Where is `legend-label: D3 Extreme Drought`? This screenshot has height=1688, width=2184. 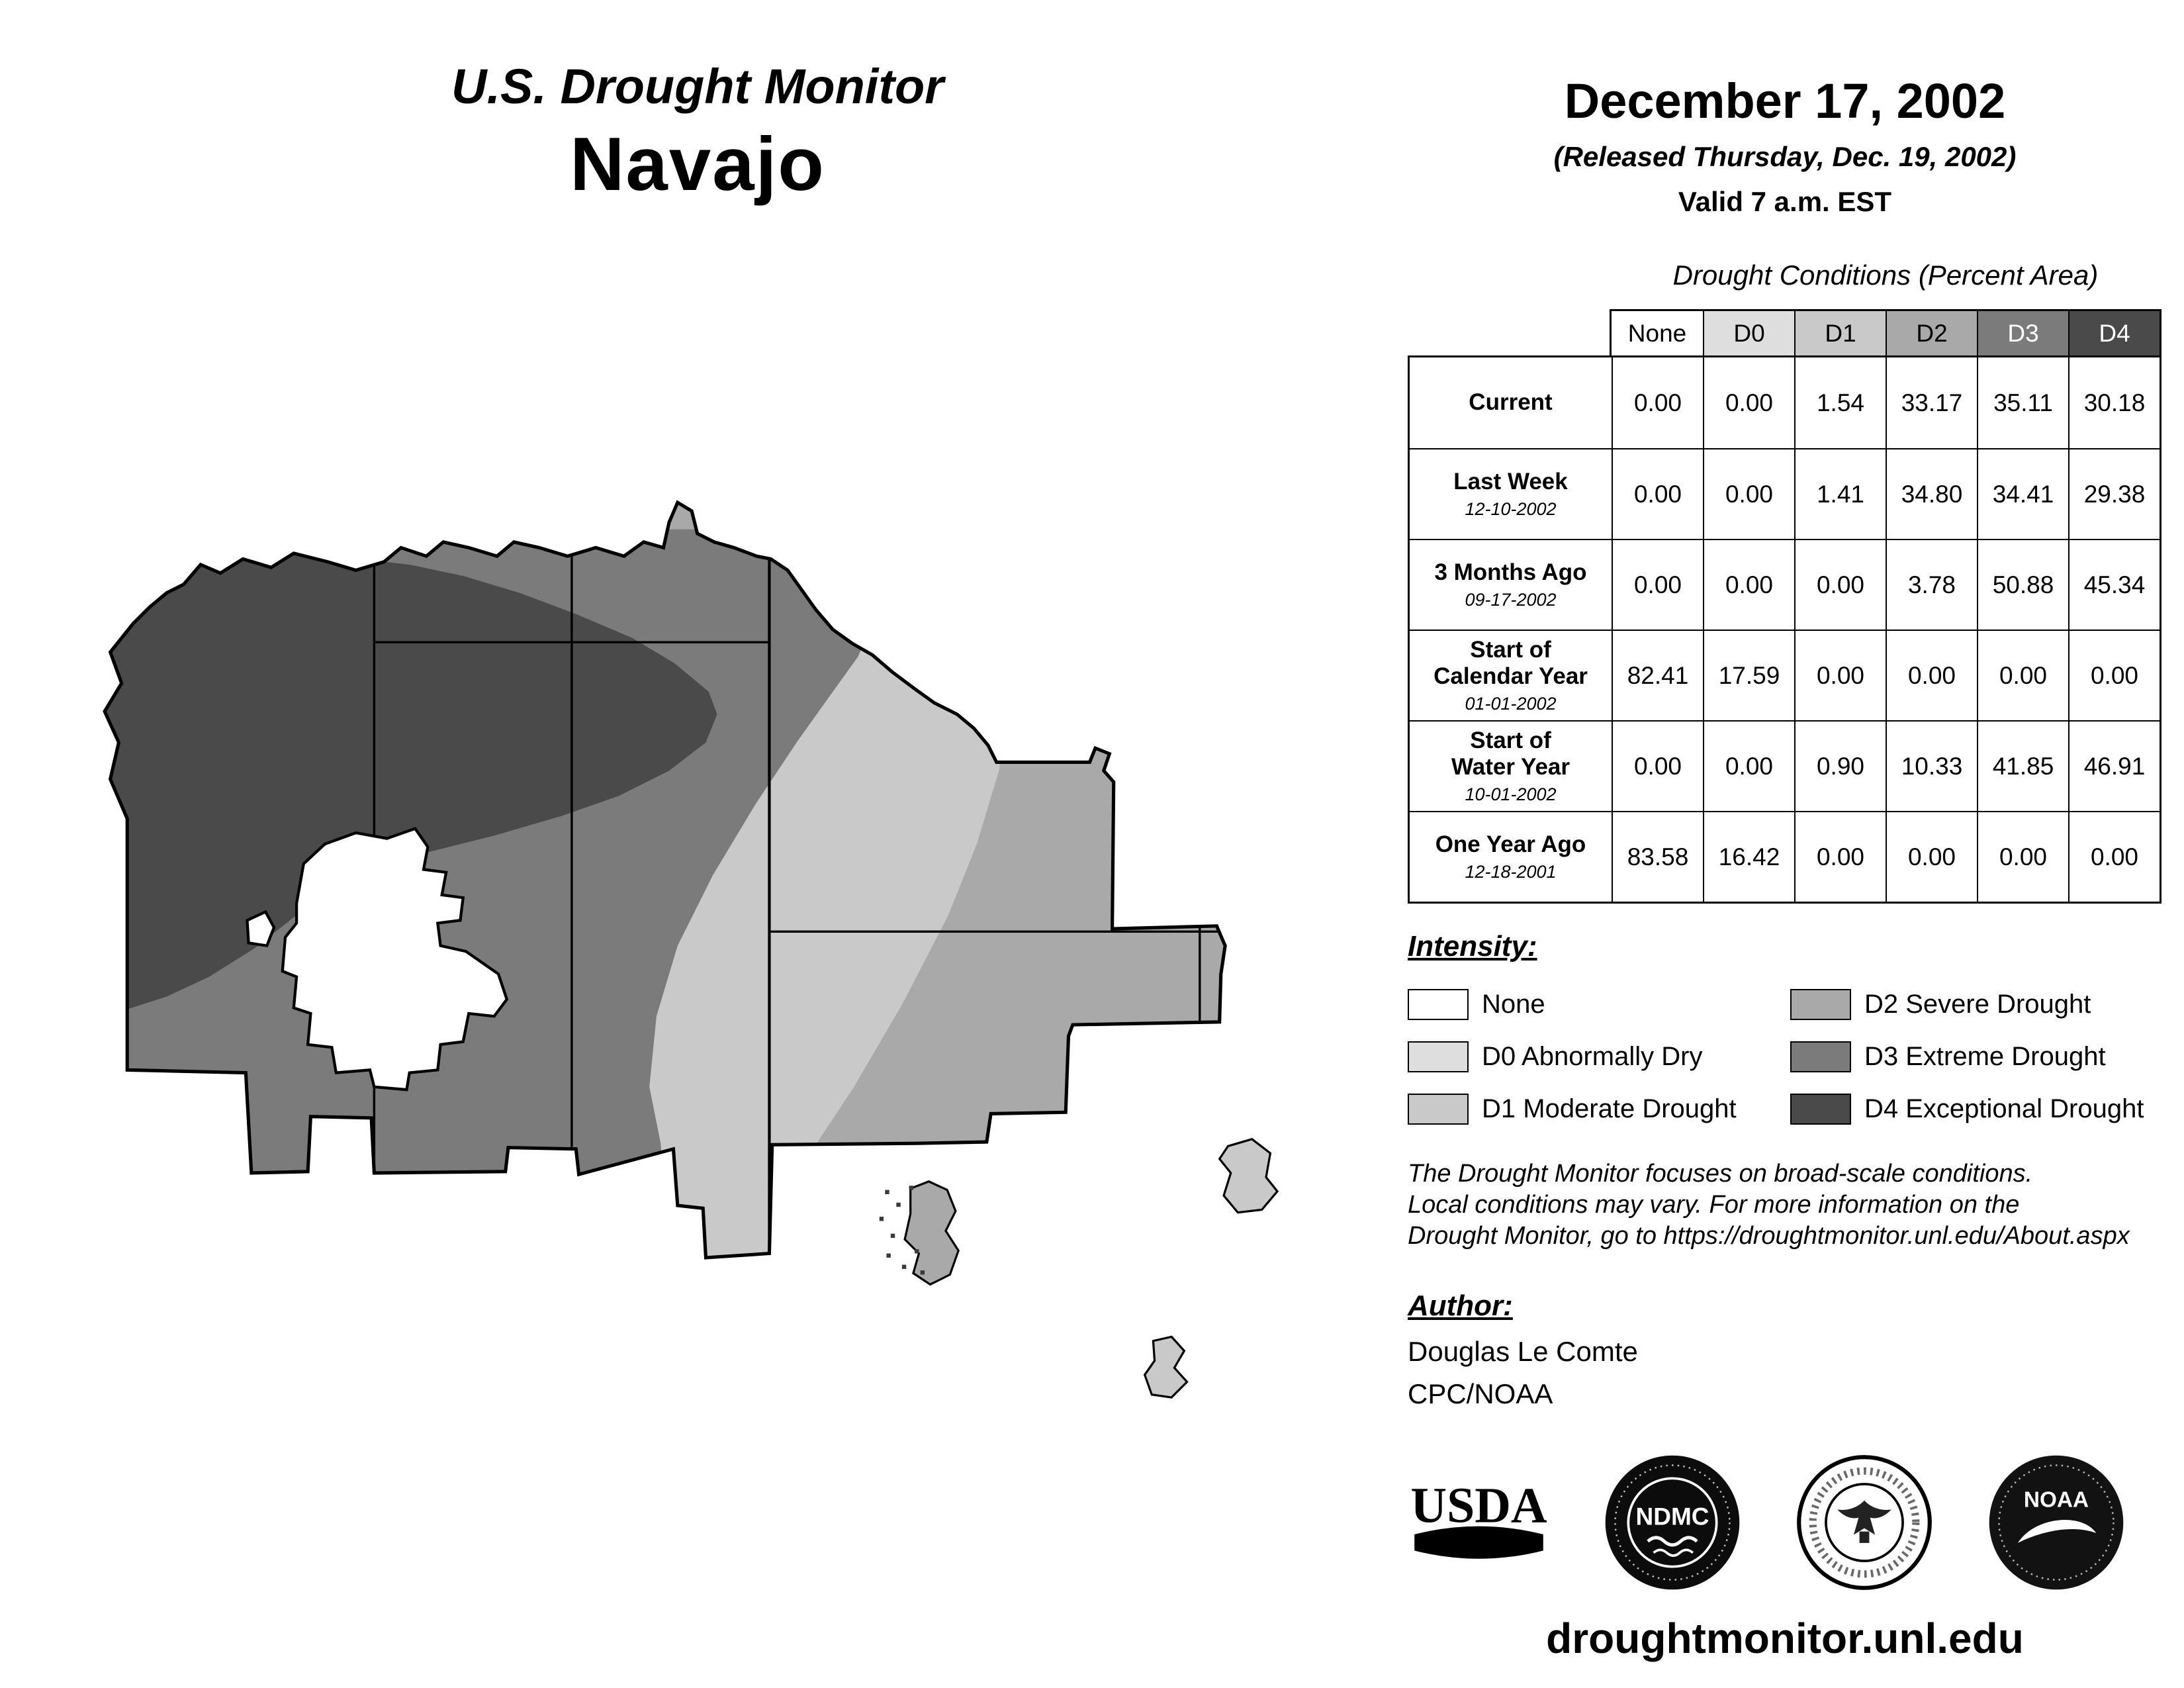 legend-label: D3 Extreme Drought is located at coordinates (1985, 1056).